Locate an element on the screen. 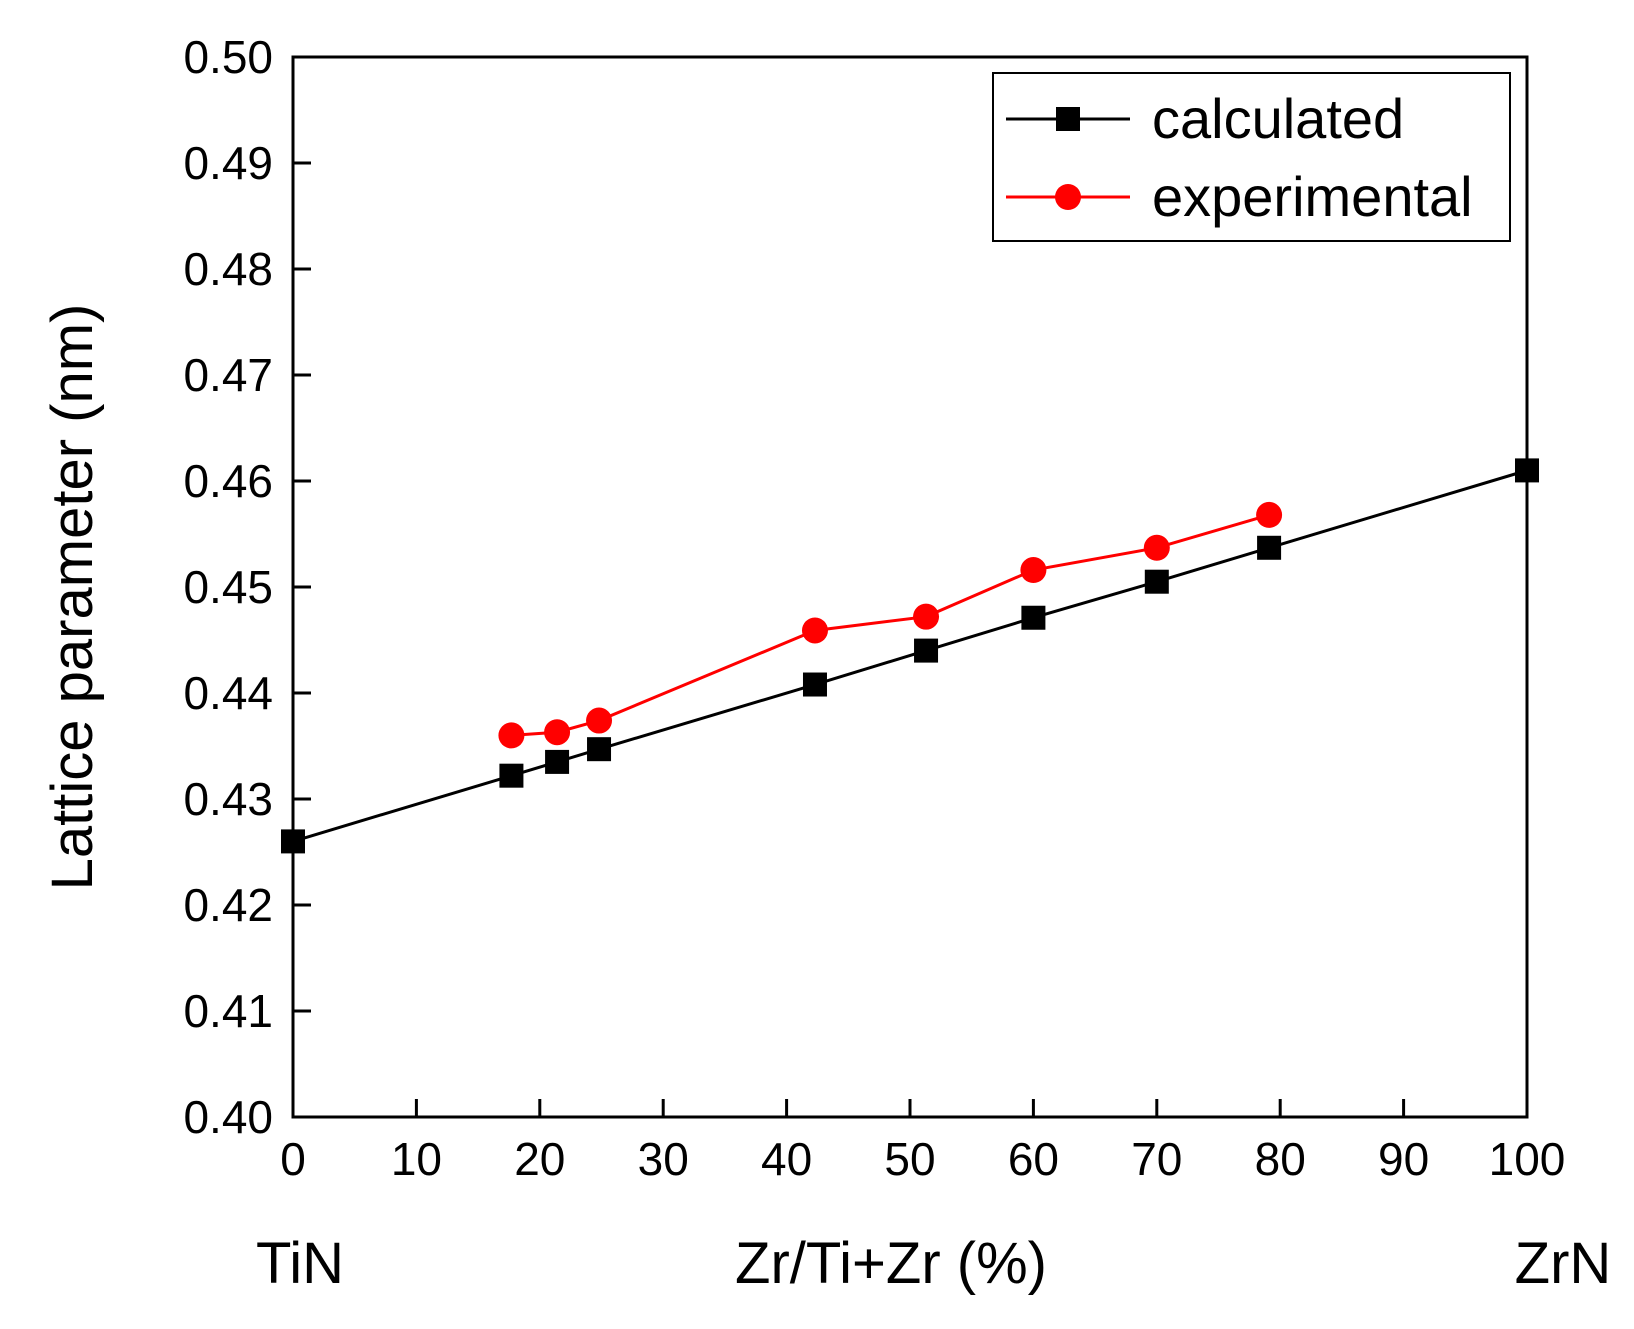 The height and width of the screenshot is (1329, 1634). y-tick-label: 0.49 is located at coordinates (228, 163).